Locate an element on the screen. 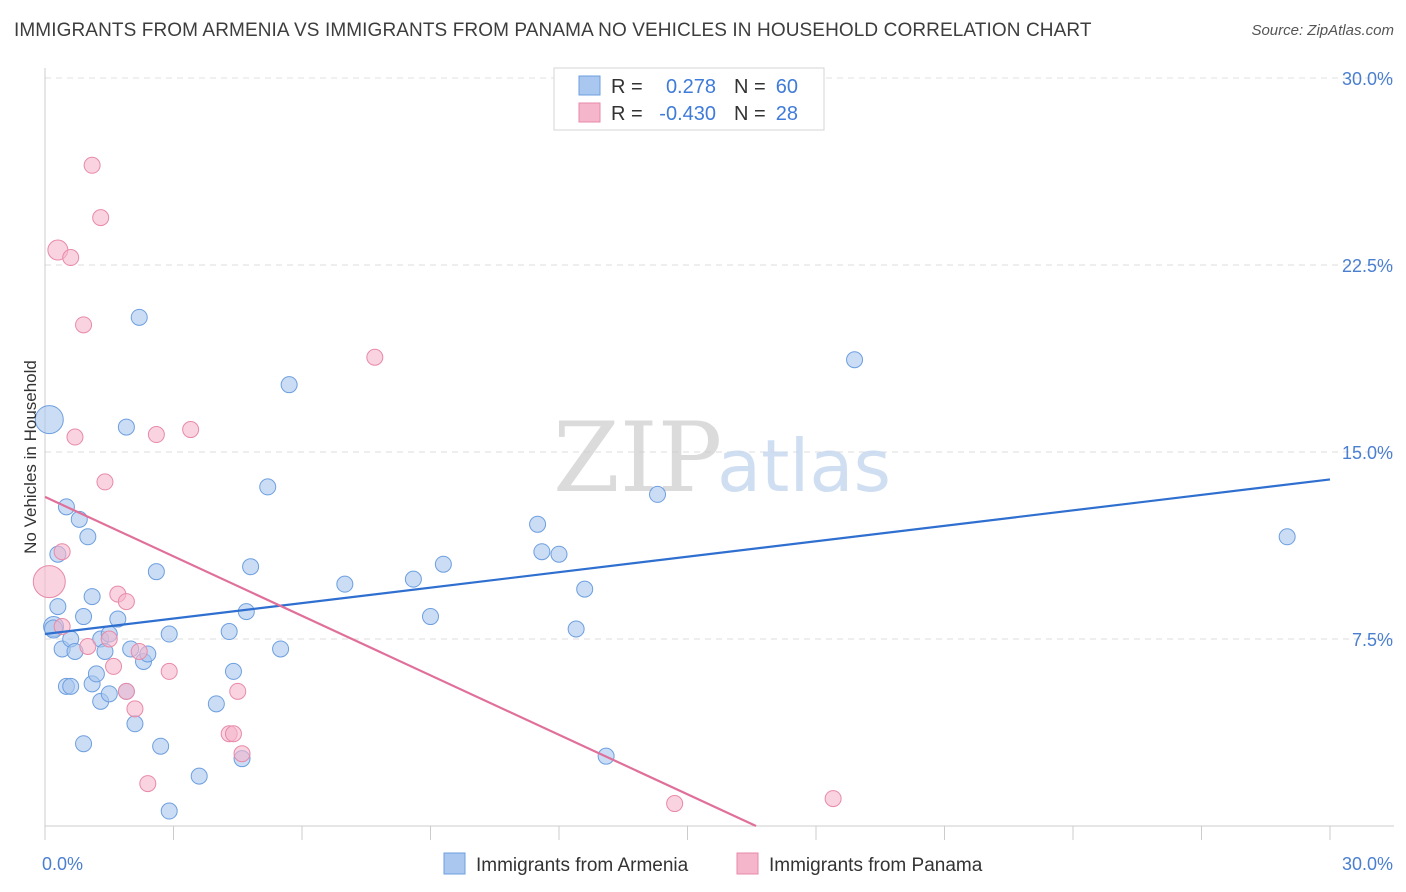 The image size is (1406, 892). y-tick-label-1: 15.0% is located at coordinates (1367, 453).